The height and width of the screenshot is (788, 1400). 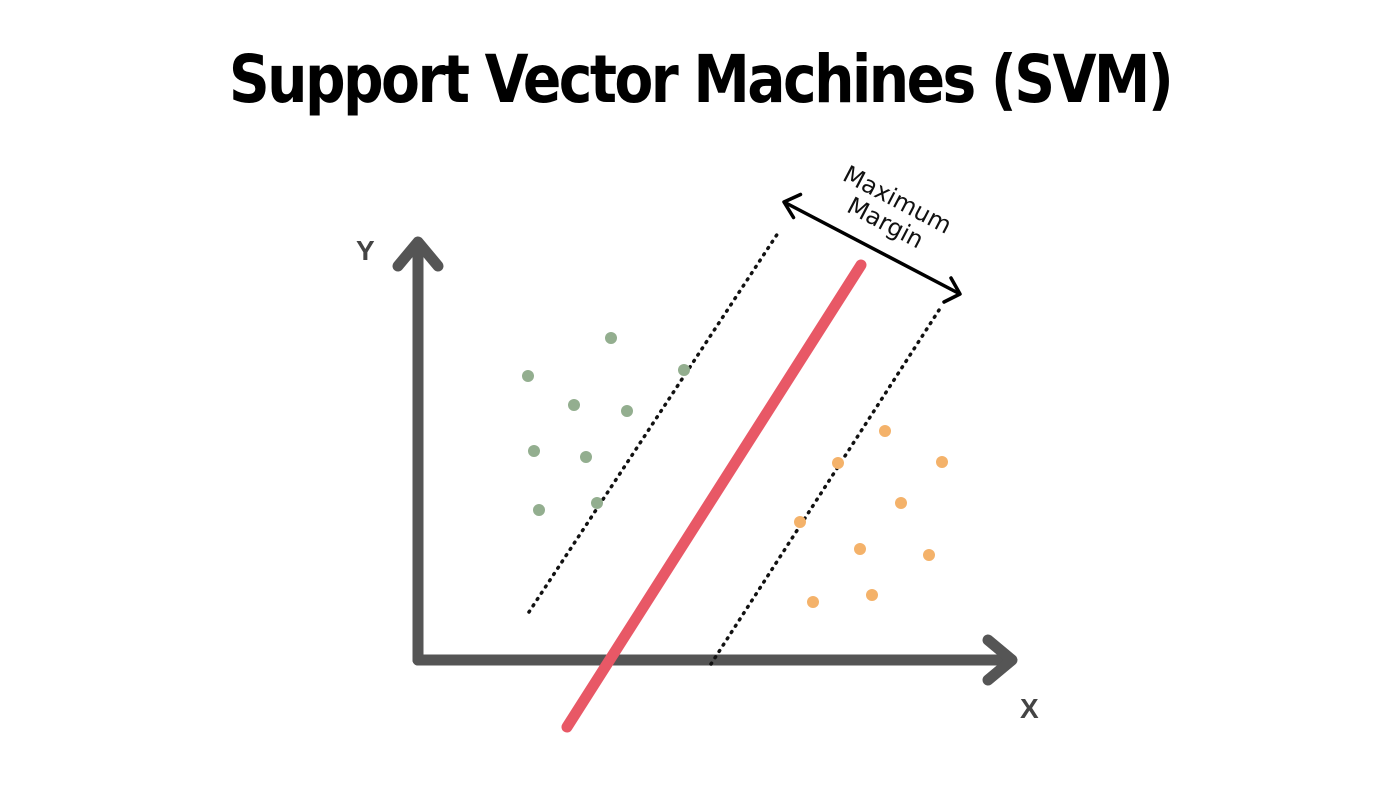 I want to click on upper-margin-line, so click(x=654, y=421).